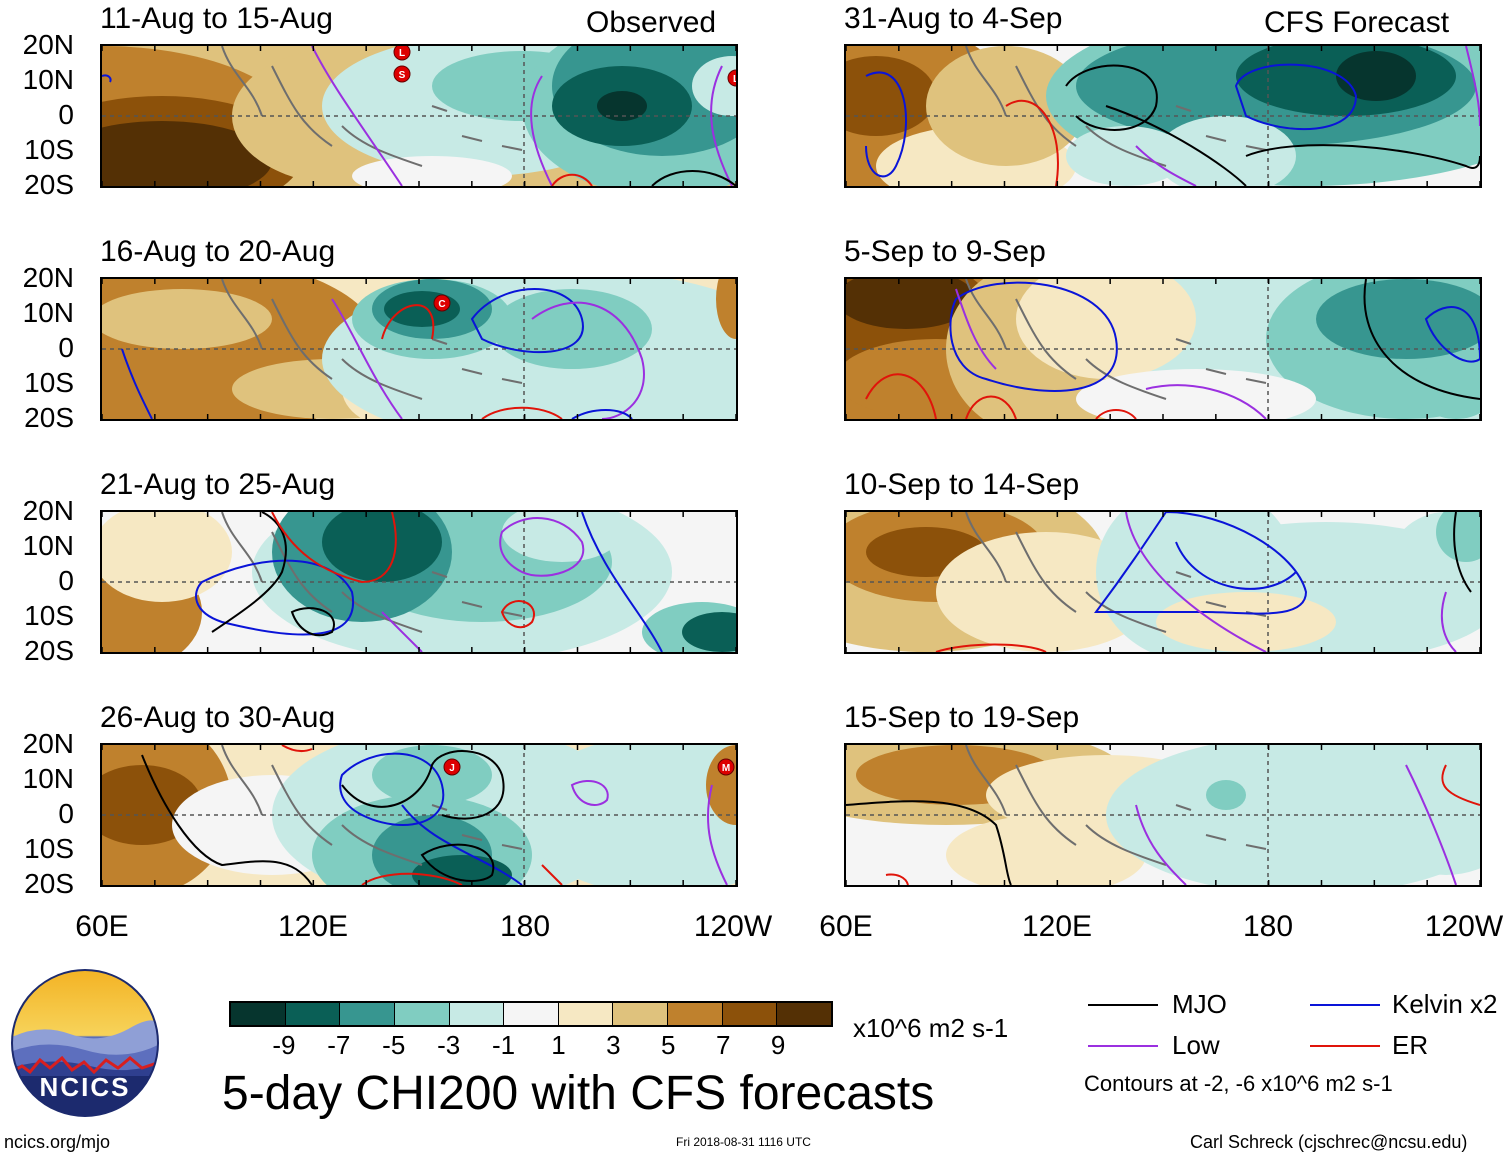 This screenshot has height=1158, width=1510. I want to click on legend-label: Kelvin x2, so click(1445, 1004).